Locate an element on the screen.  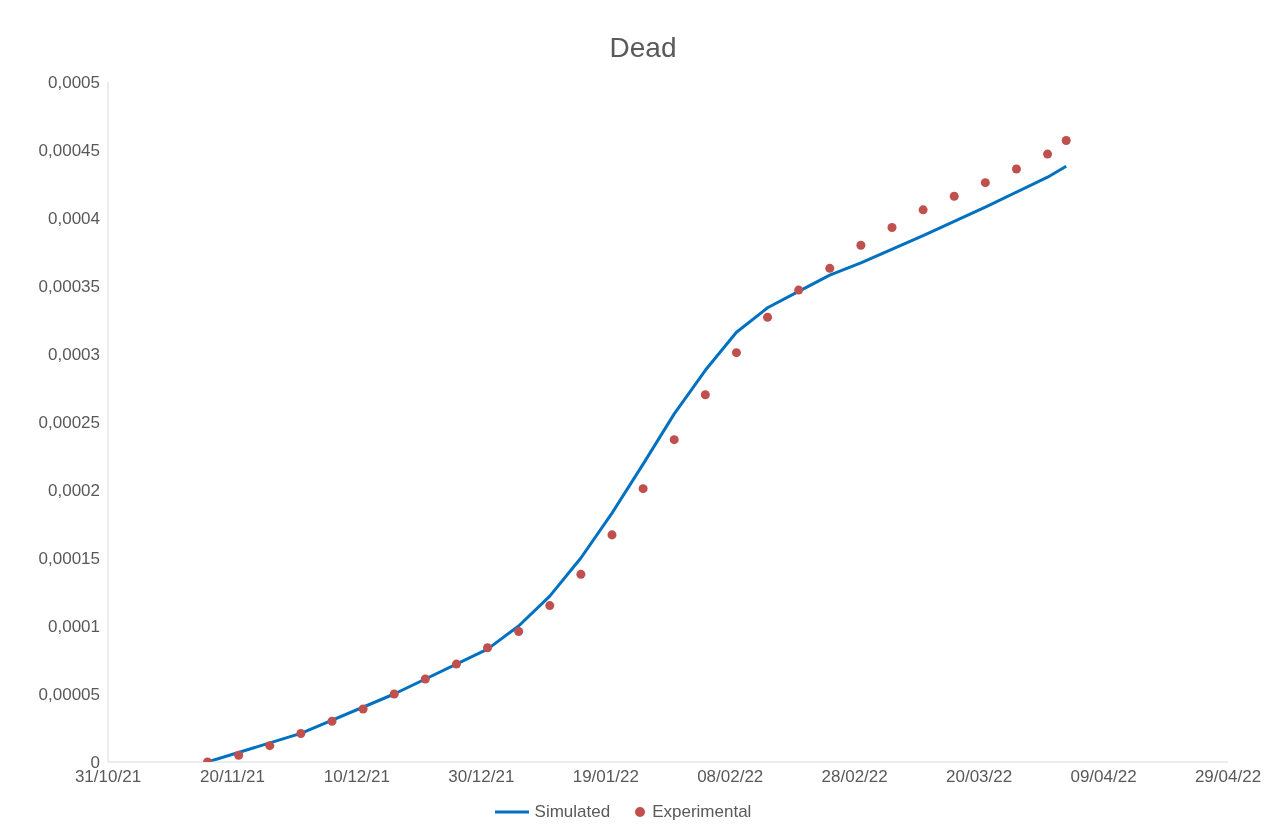
chart-title: Dead is located at coordinates (643, 48).